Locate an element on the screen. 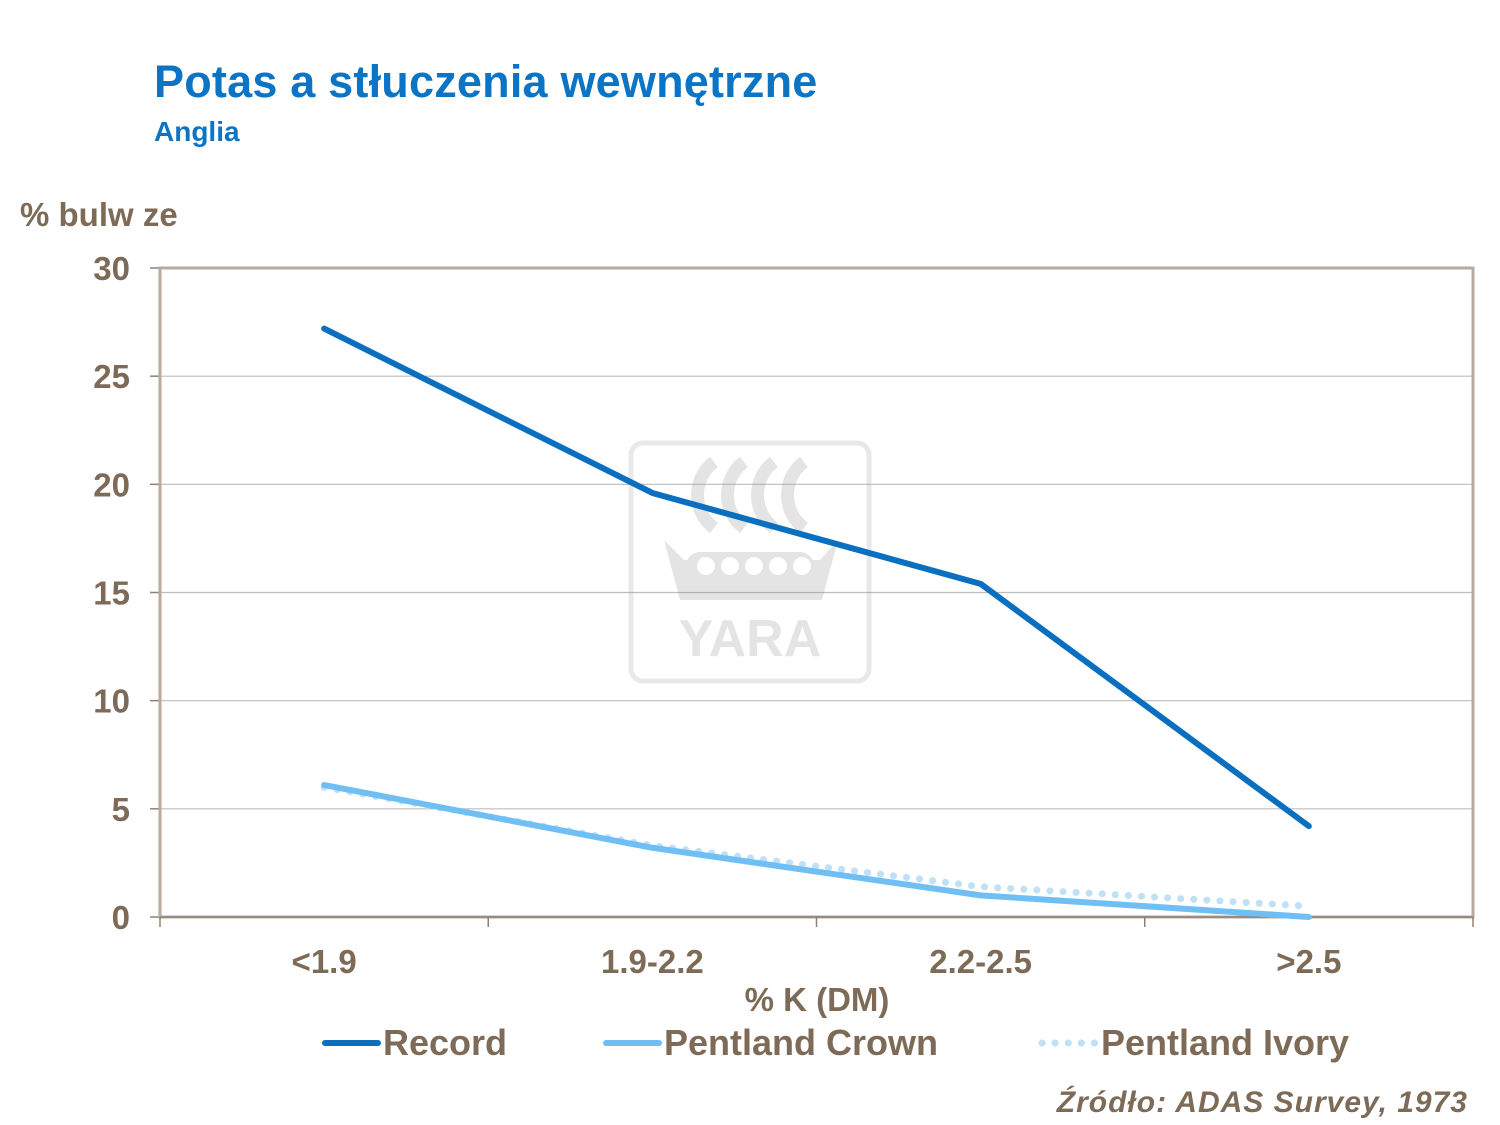  source-note: Źródło: ADAS Survey, 1973 is located at coordinates (1262, 1102).